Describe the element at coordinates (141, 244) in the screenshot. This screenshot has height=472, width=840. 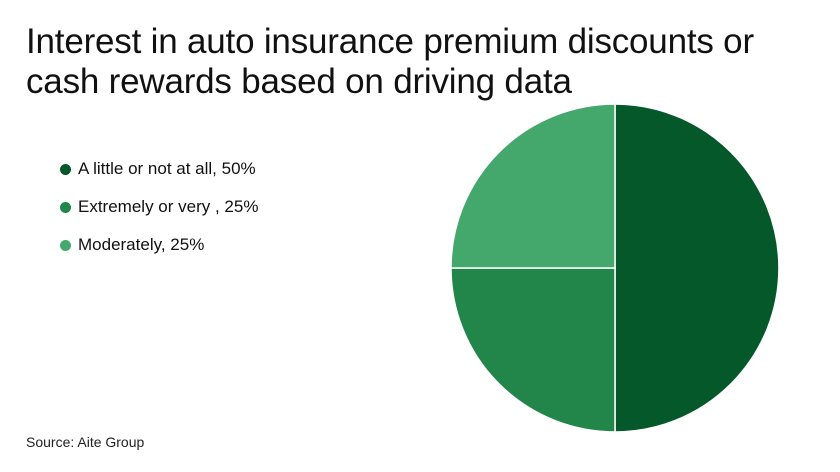
I see `legend-label: Moderately, 25%` at that location.